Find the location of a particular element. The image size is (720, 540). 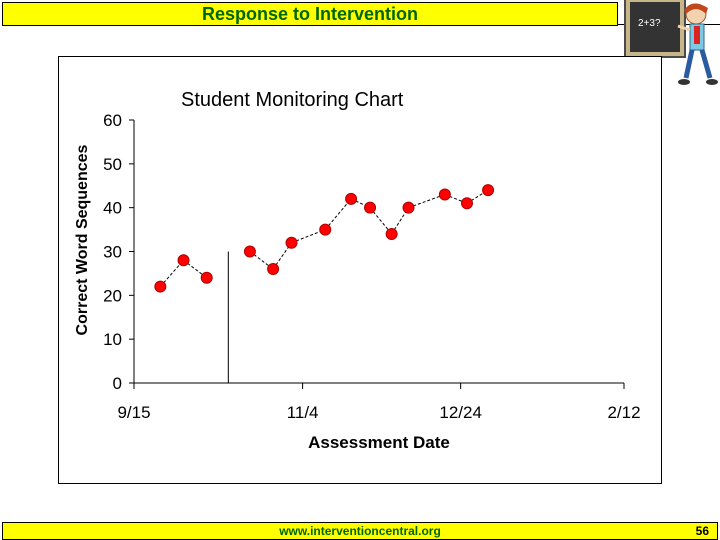

board-text: 2+3? is located at coordinates (649, 23).